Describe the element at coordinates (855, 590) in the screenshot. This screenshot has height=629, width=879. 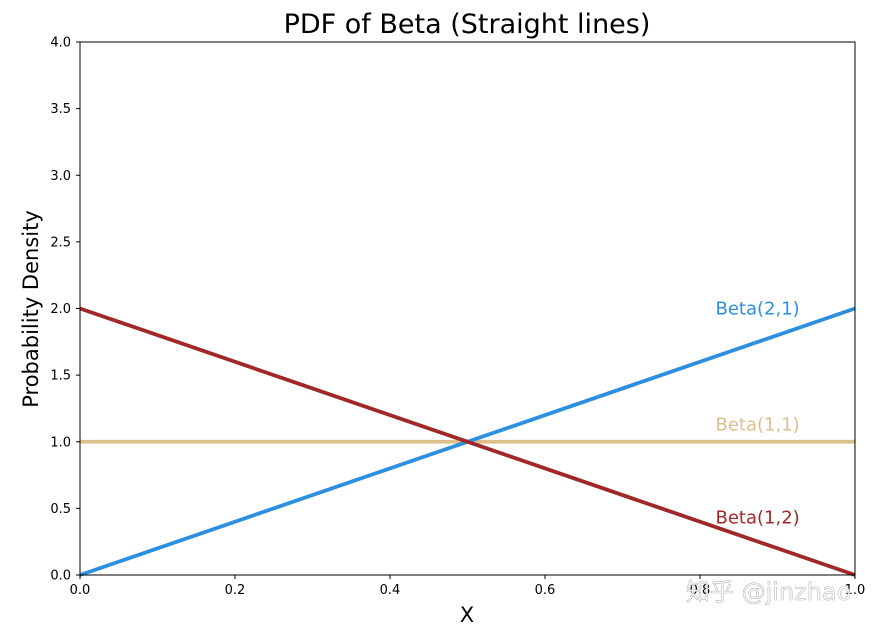
I see `x-tick-label: 1.0` at that location.